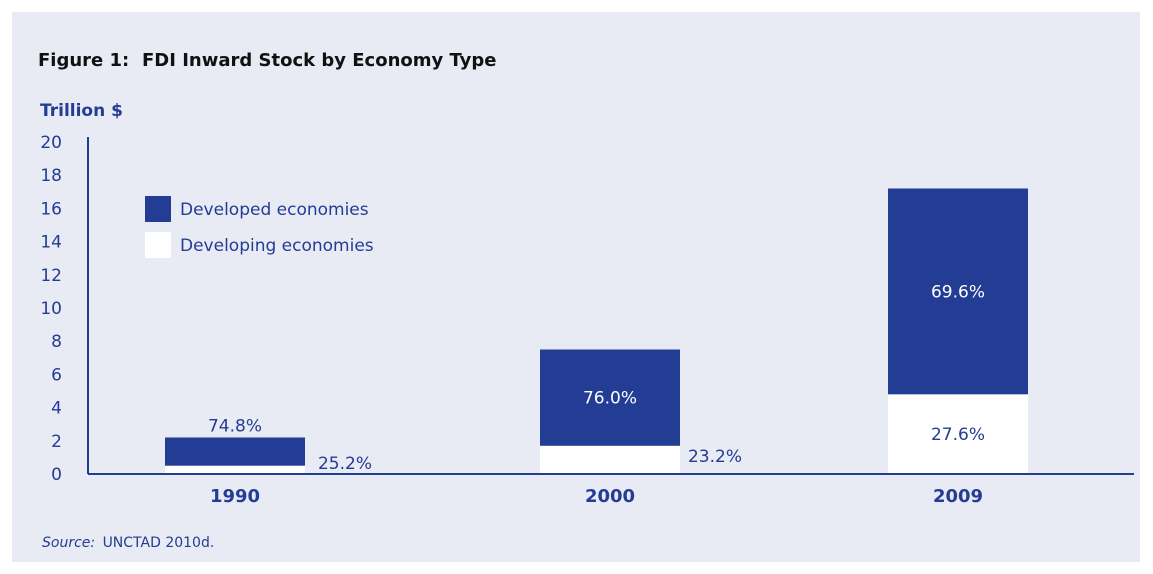  What do you see at coordinates (235, 469) in the screenshot?
I see `bar-developing-1990` at bounding box center [235, 469].